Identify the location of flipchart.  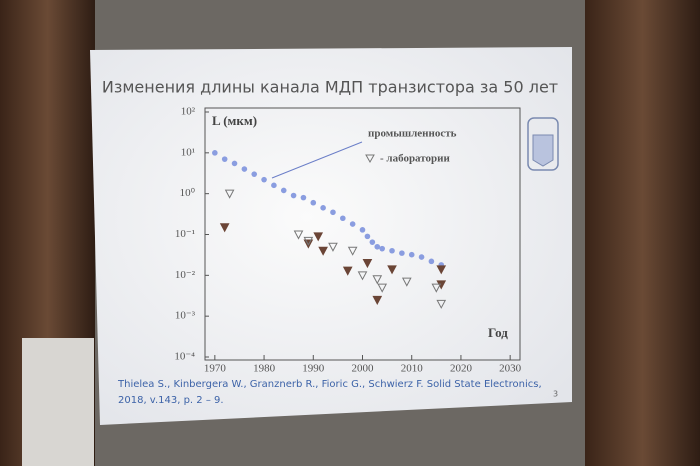
(58, 402).